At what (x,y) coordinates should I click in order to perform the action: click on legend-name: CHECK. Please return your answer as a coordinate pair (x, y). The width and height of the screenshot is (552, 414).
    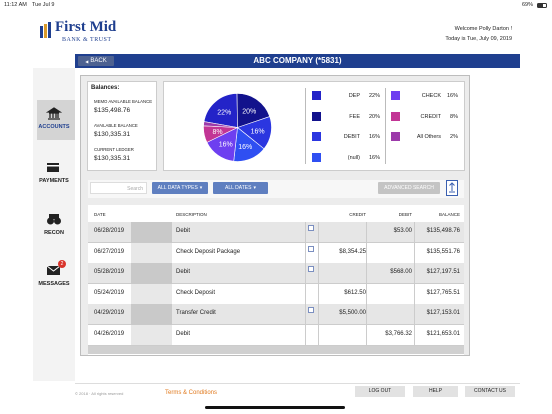
    Looking at the image, I should click on (431, 96).